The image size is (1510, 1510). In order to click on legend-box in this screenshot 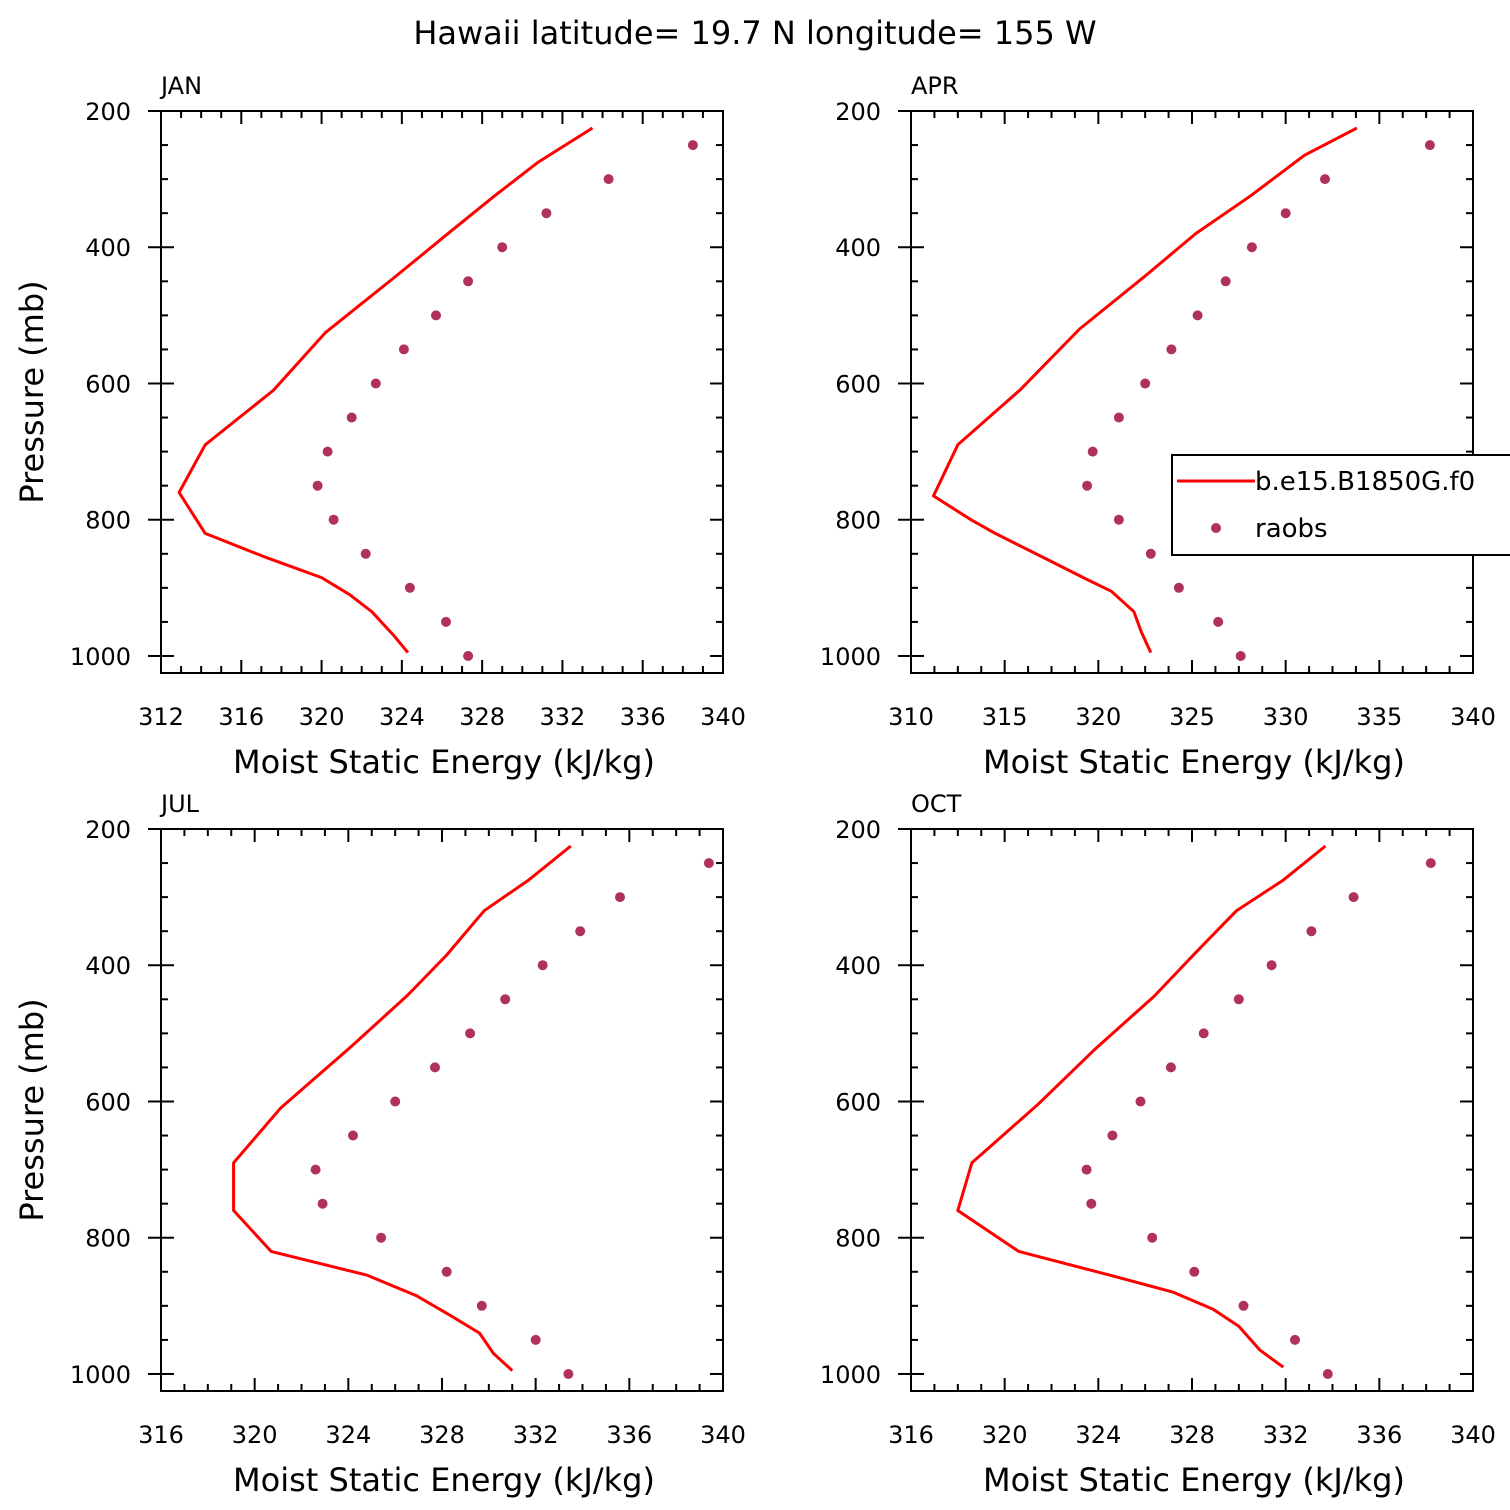, I will do `click(1340, 505)`.